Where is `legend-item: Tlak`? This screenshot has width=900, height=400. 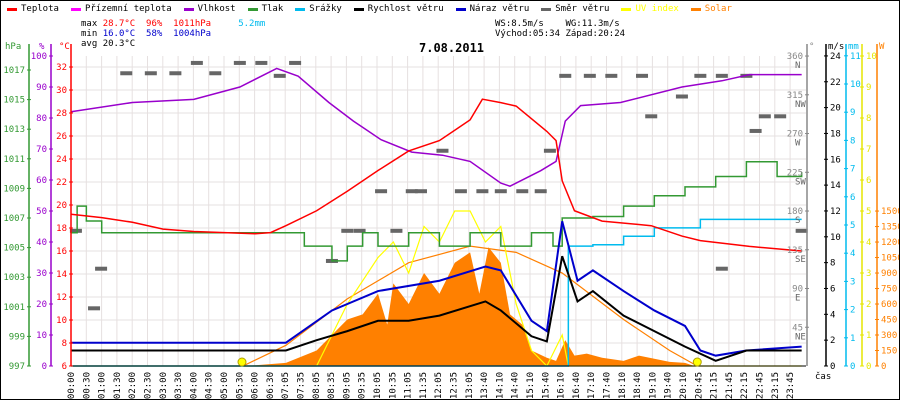
legend-item: Tlak is located at coordinates (265, 9).